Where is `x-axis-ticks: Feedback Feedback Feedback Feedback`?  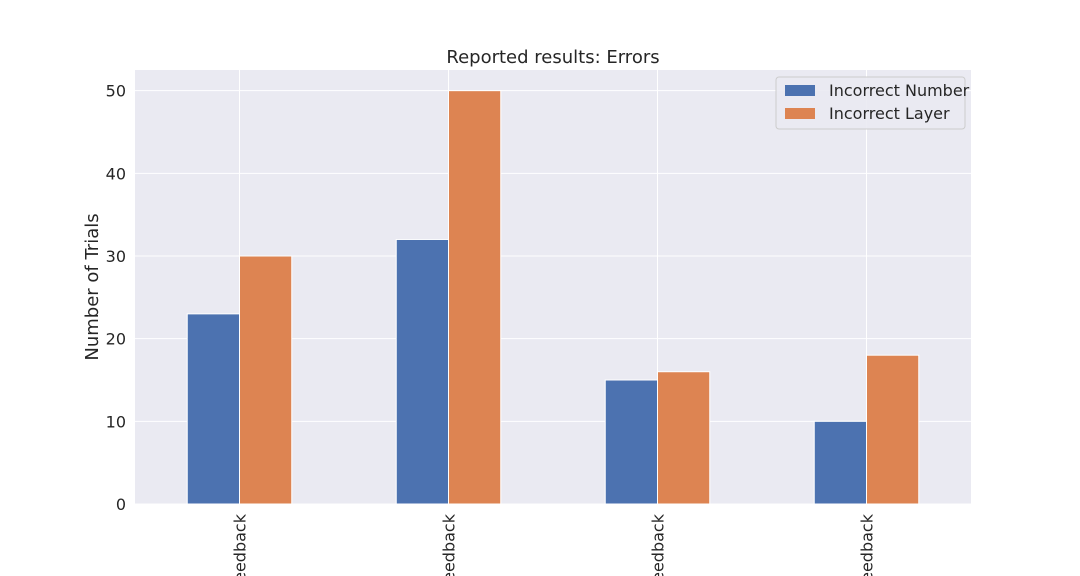
x-axis-ticks: Feedback Feedback Feedback Feedback is located at coordinates (554, 544).